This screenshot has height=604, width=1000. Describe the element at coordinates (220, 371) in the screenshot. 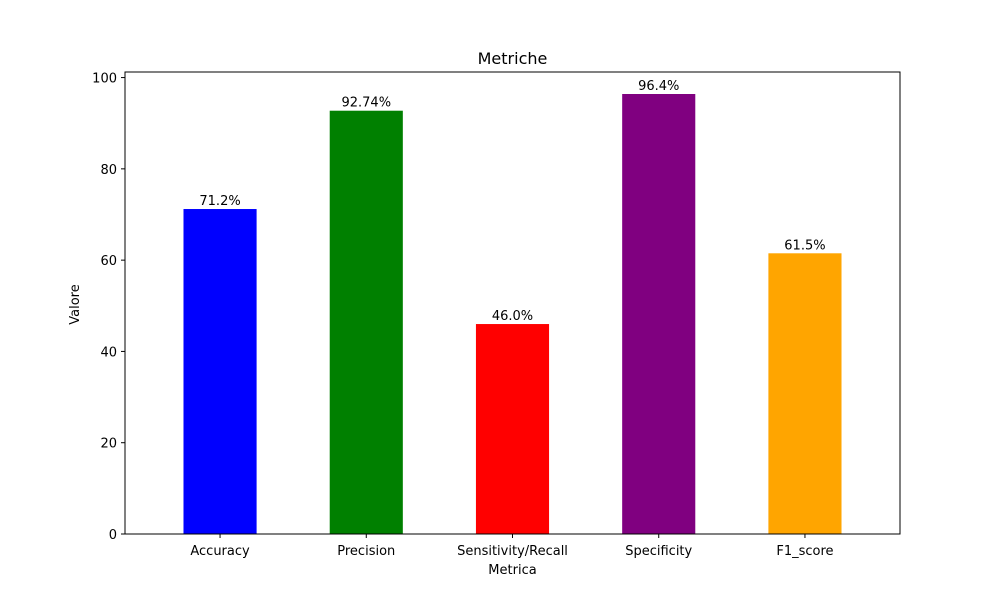

I see `bar-accuracy` at that location.